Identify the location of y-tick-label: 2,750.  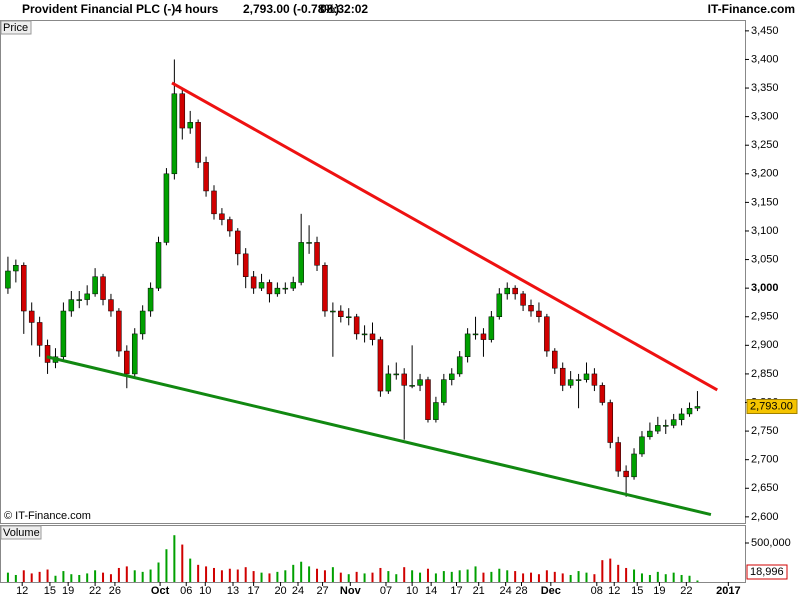
(765, 431).